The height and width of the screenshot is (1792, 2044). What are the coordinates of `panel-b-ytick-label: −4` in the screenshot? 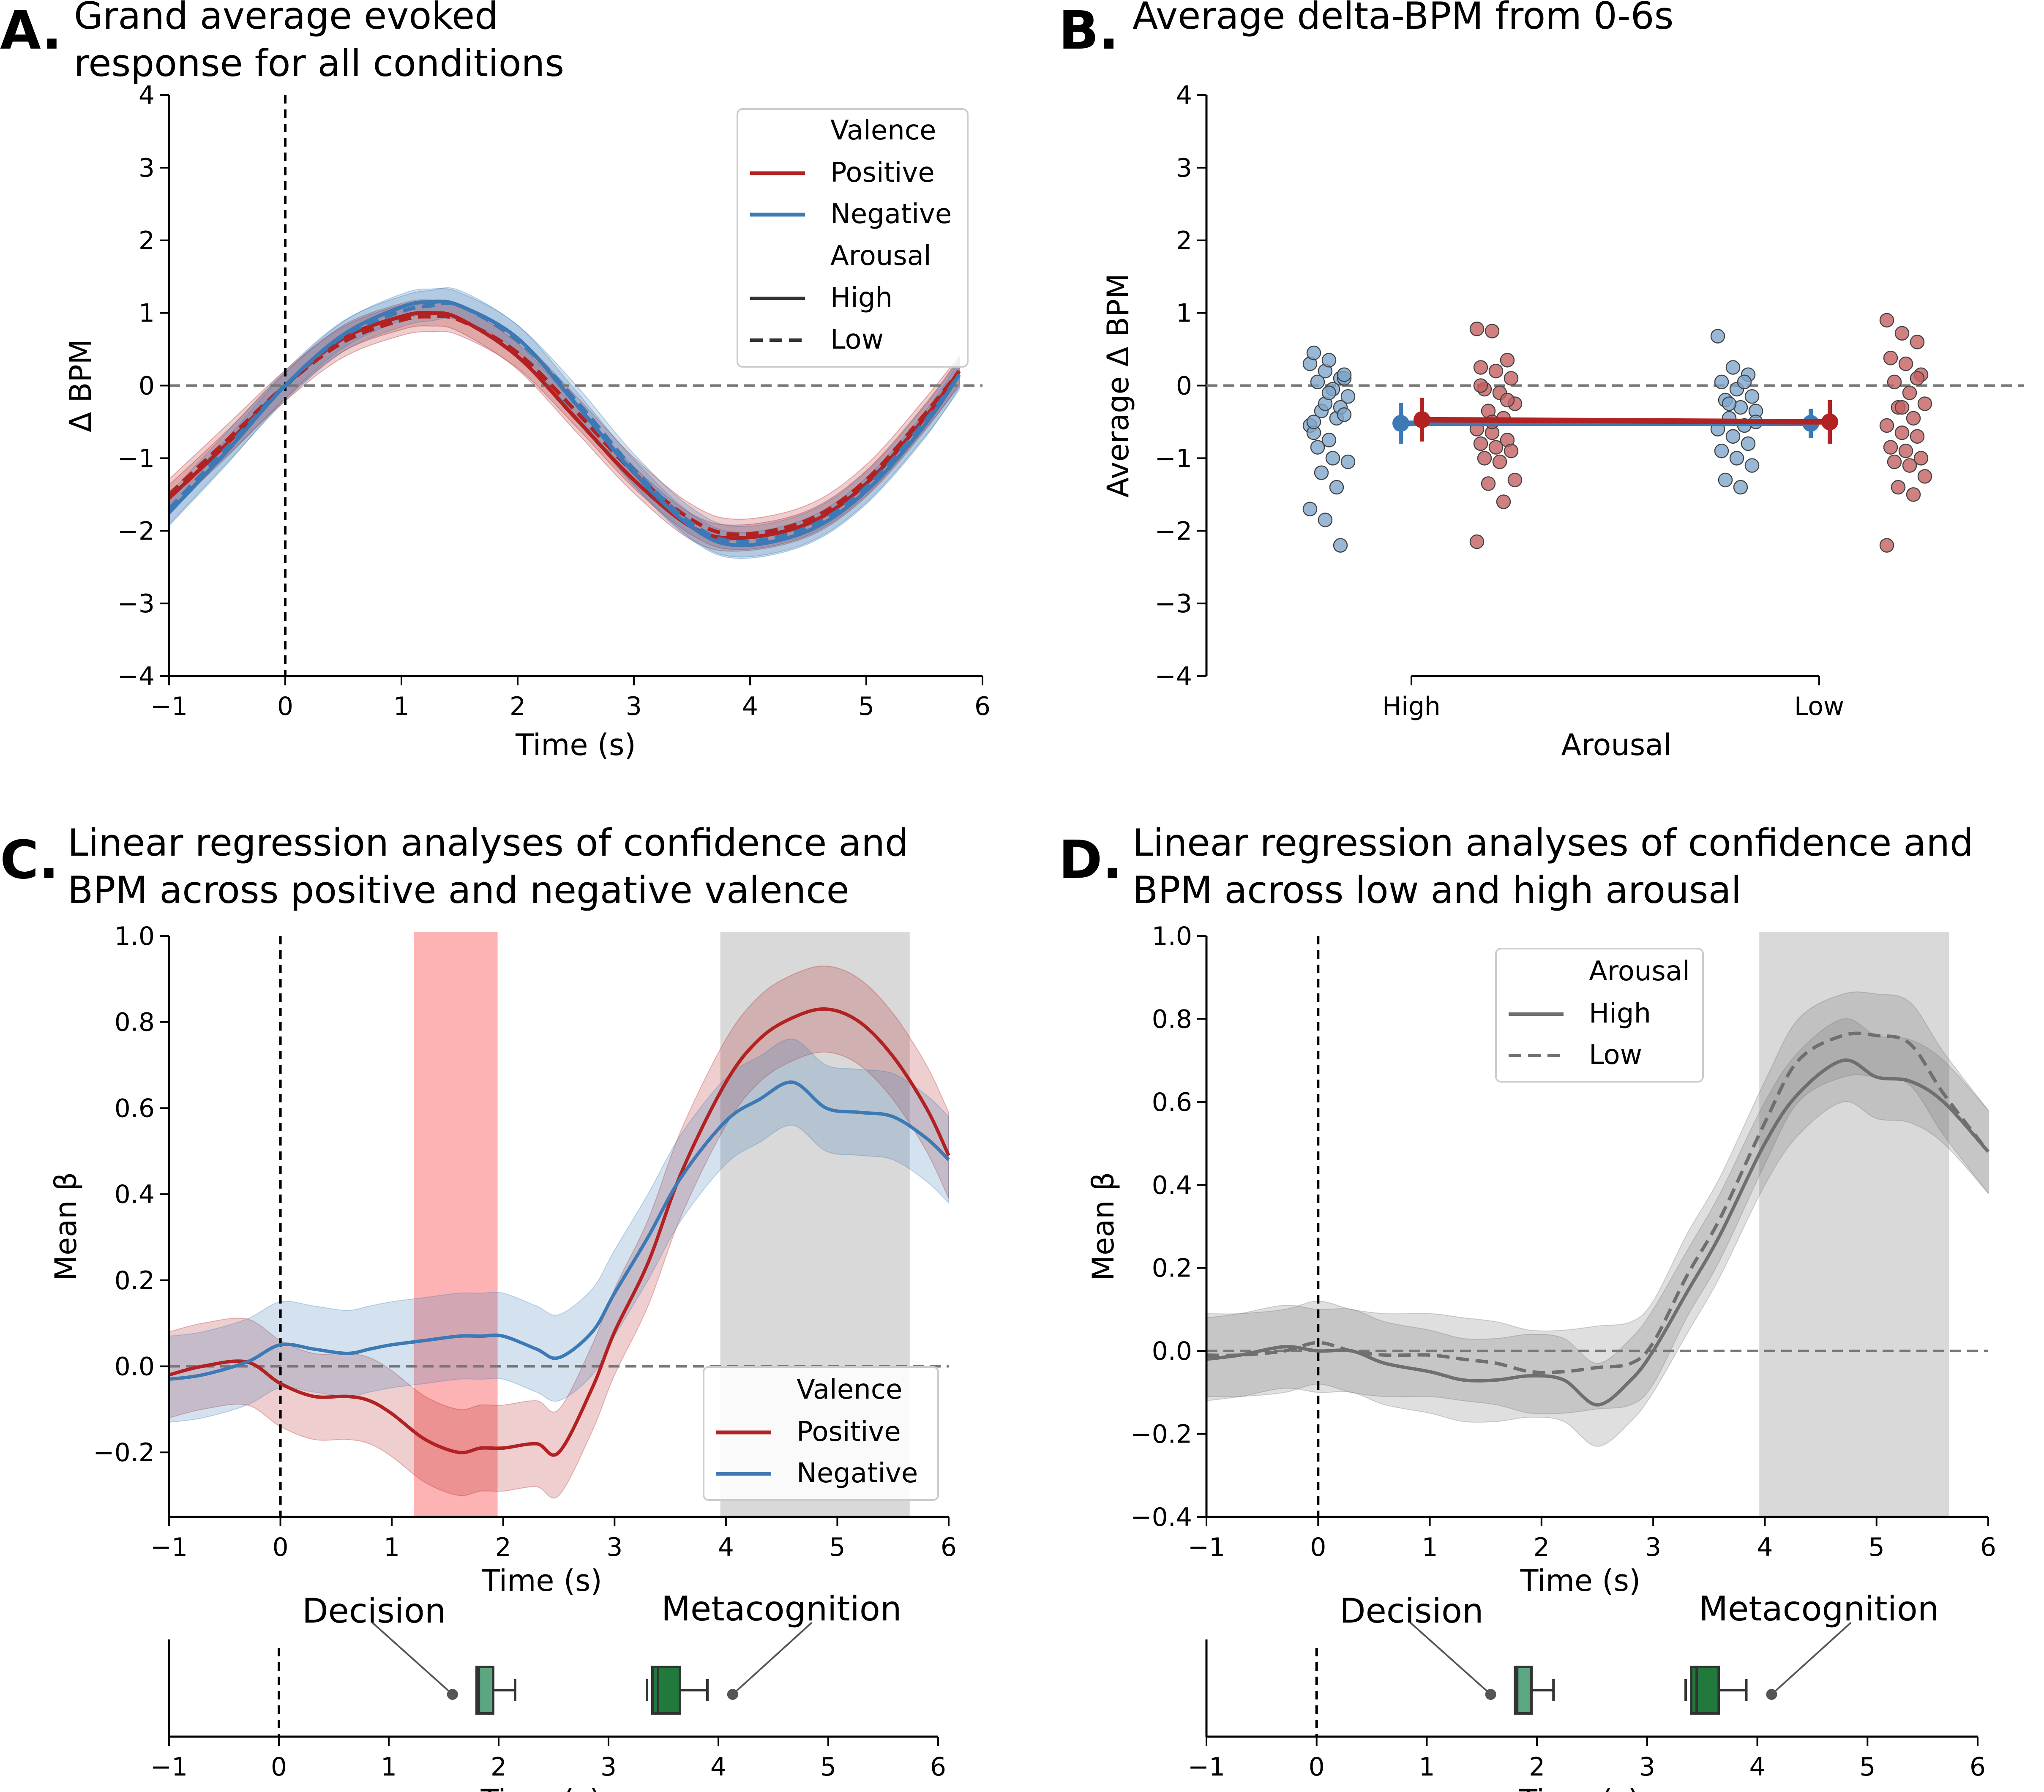 It's located at (1173, 676).